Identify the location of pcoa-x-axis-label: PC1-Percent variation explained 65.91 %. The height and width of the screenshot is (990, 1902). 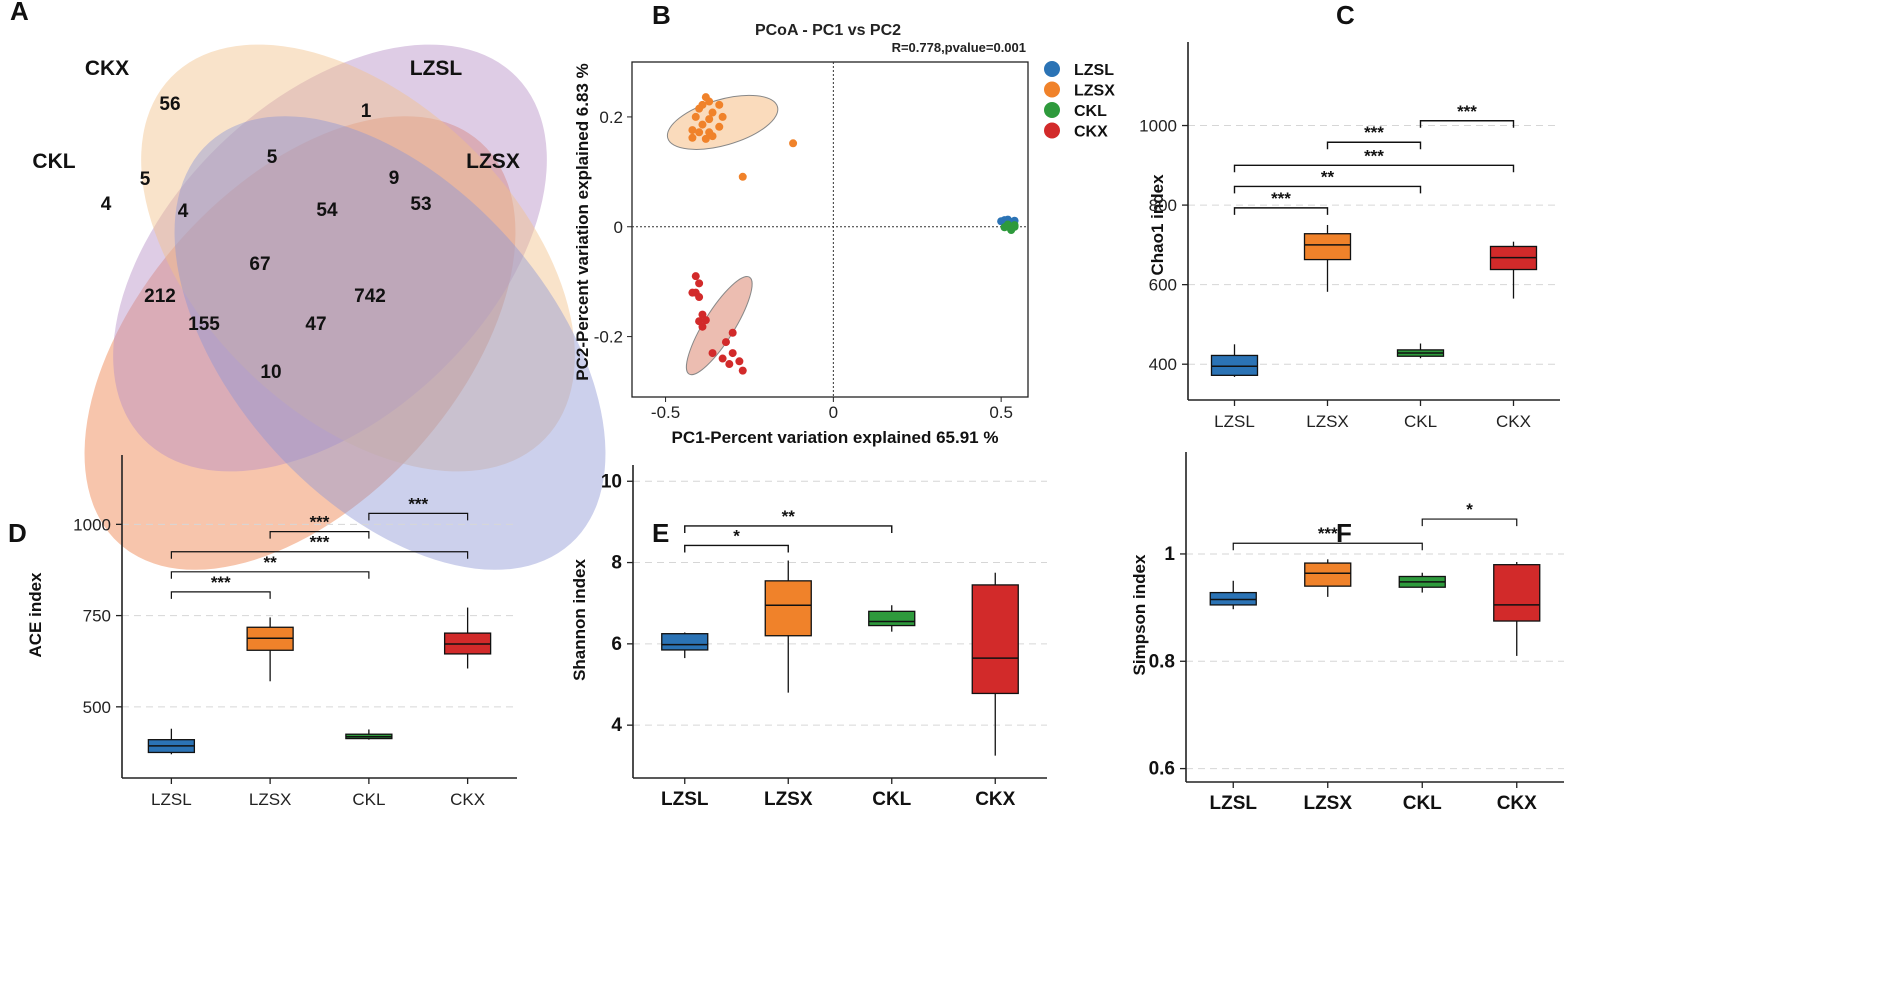
(835, 437).